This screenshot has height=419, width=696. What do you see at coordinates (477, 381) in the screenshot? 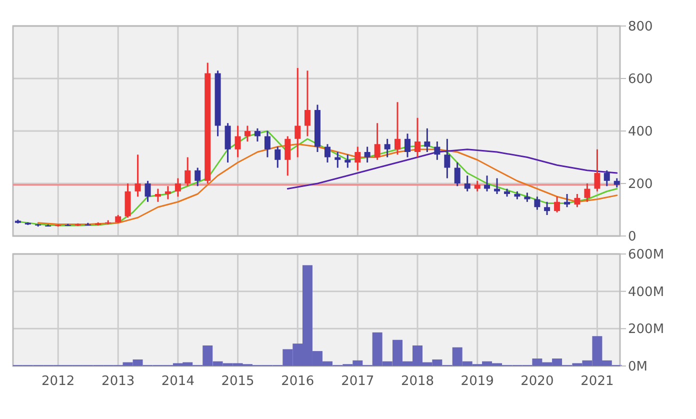
I see `x-tick-label: 2019` at bounding box center [477, 381].